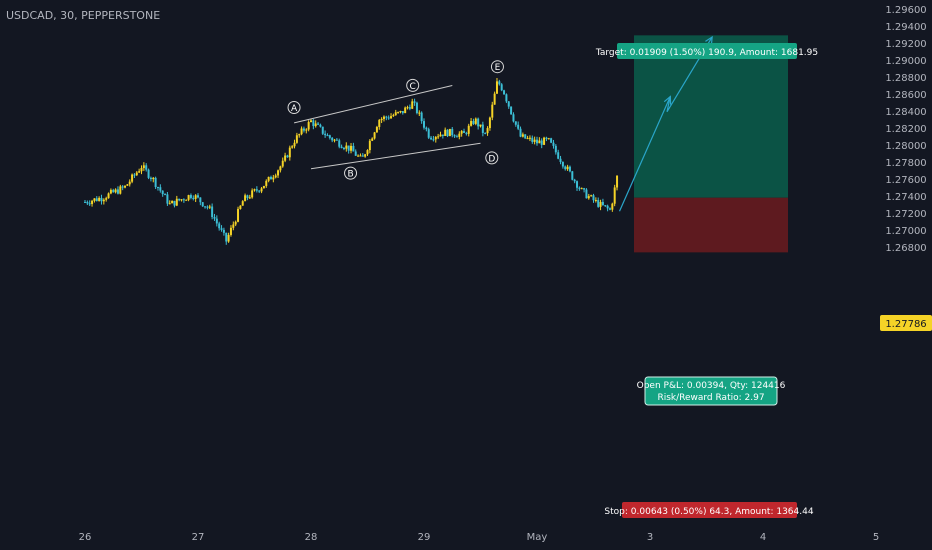  I want to click on time-axis: 26 27 28 29 May 3 4 5, so click(479, 537).